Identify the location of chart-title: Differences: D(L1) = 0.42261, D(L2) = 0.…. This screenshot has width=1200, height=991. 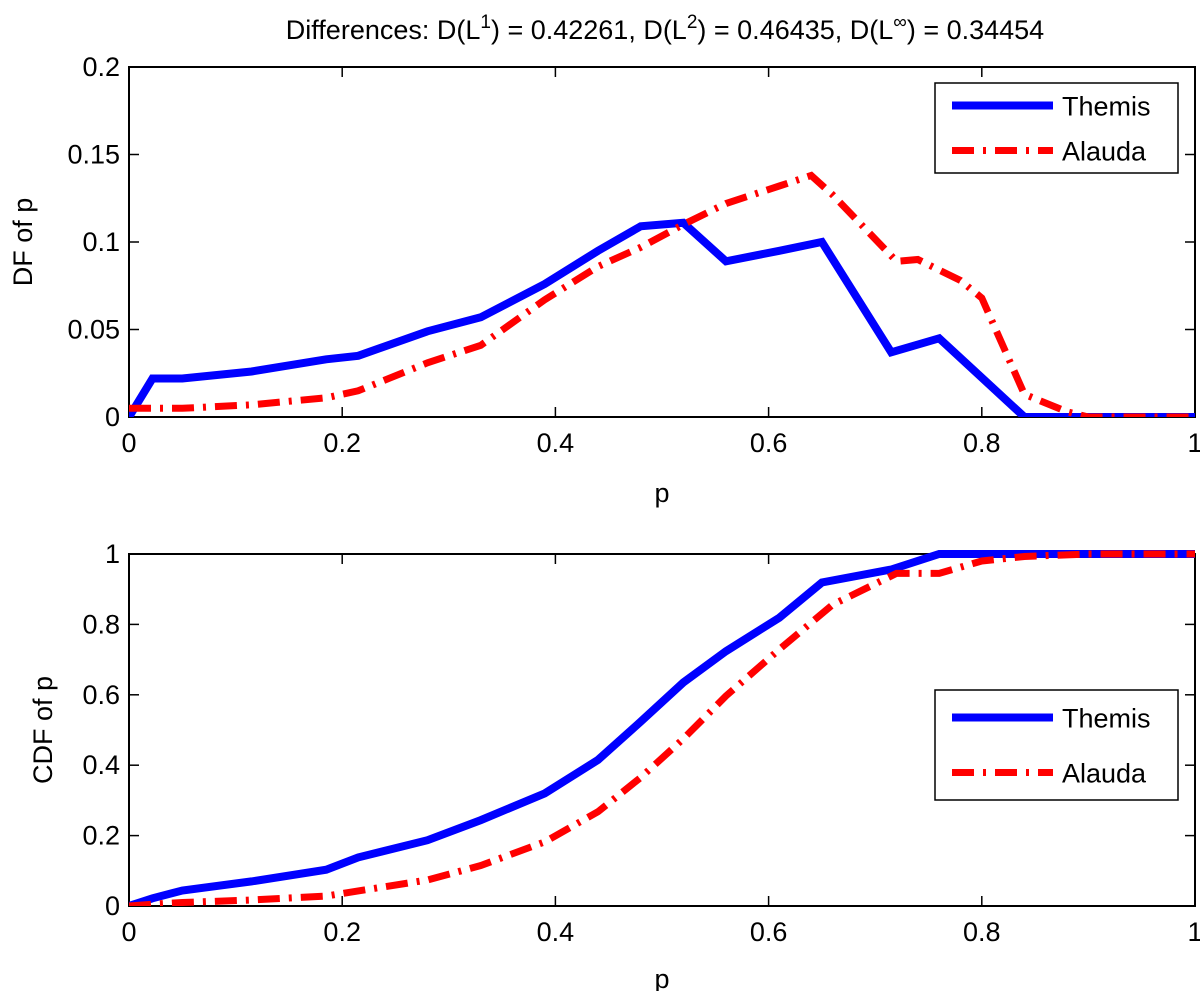
(665, 28).